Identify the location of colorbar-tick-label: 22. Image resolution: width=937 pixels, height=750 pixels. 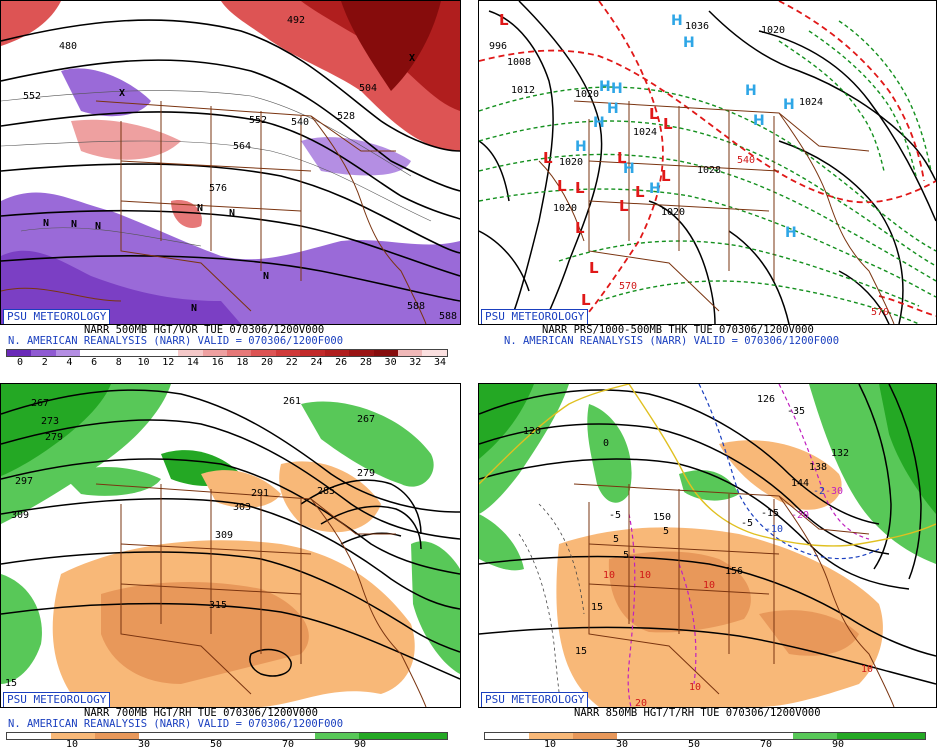
(291, 362).